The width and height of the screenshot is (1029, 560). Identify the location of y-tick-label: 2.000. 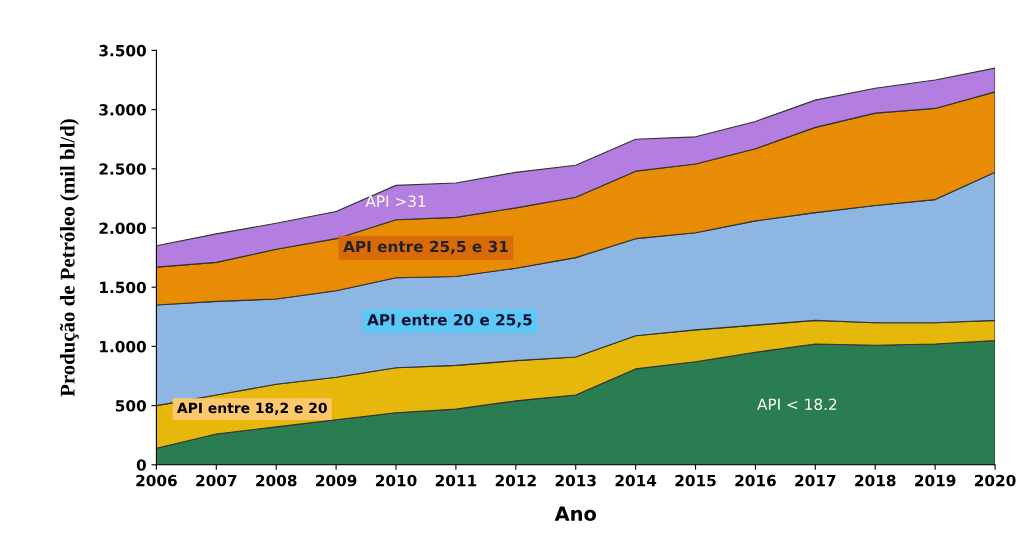
(122, 228).